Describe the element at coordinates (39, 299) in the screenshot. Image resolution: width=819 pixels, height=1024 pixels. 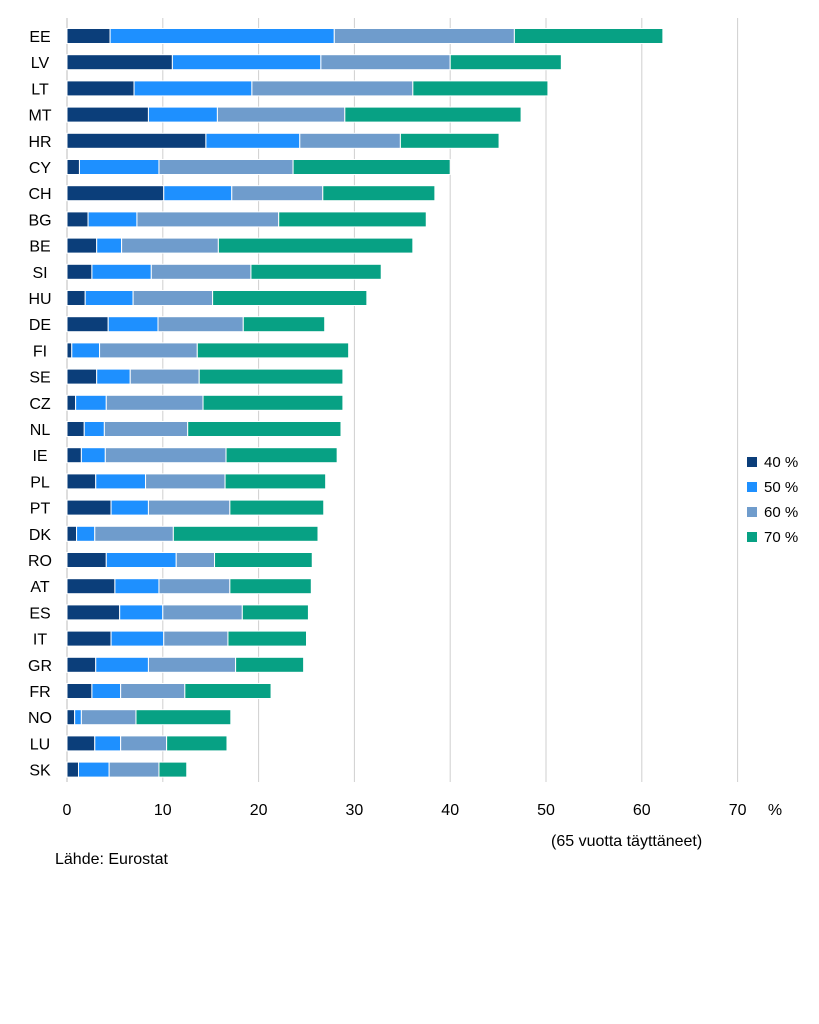
I see `category-label: HU` at that location.